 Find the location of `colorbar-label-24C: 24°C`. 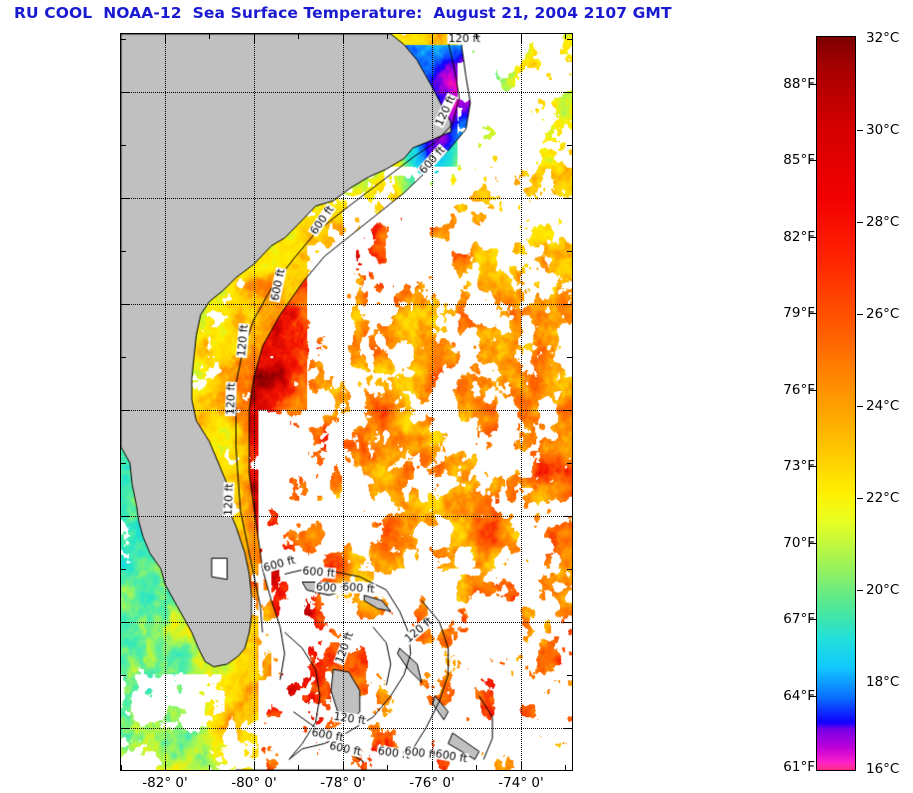

colorbar-label-24C: 24°C is located at coordinates (883, 406).